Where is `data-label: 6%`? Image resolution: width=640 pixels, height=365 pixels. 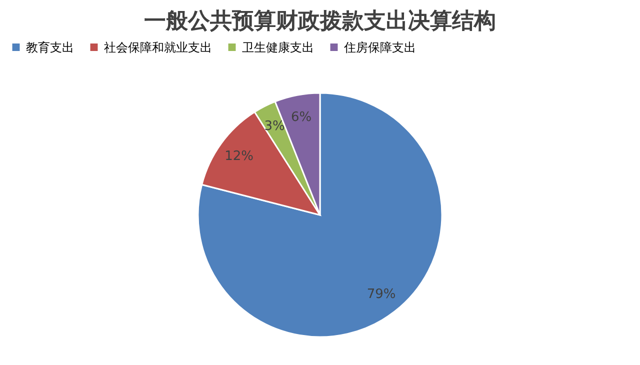
data-label: 6% is located at coordinates (301, 117).